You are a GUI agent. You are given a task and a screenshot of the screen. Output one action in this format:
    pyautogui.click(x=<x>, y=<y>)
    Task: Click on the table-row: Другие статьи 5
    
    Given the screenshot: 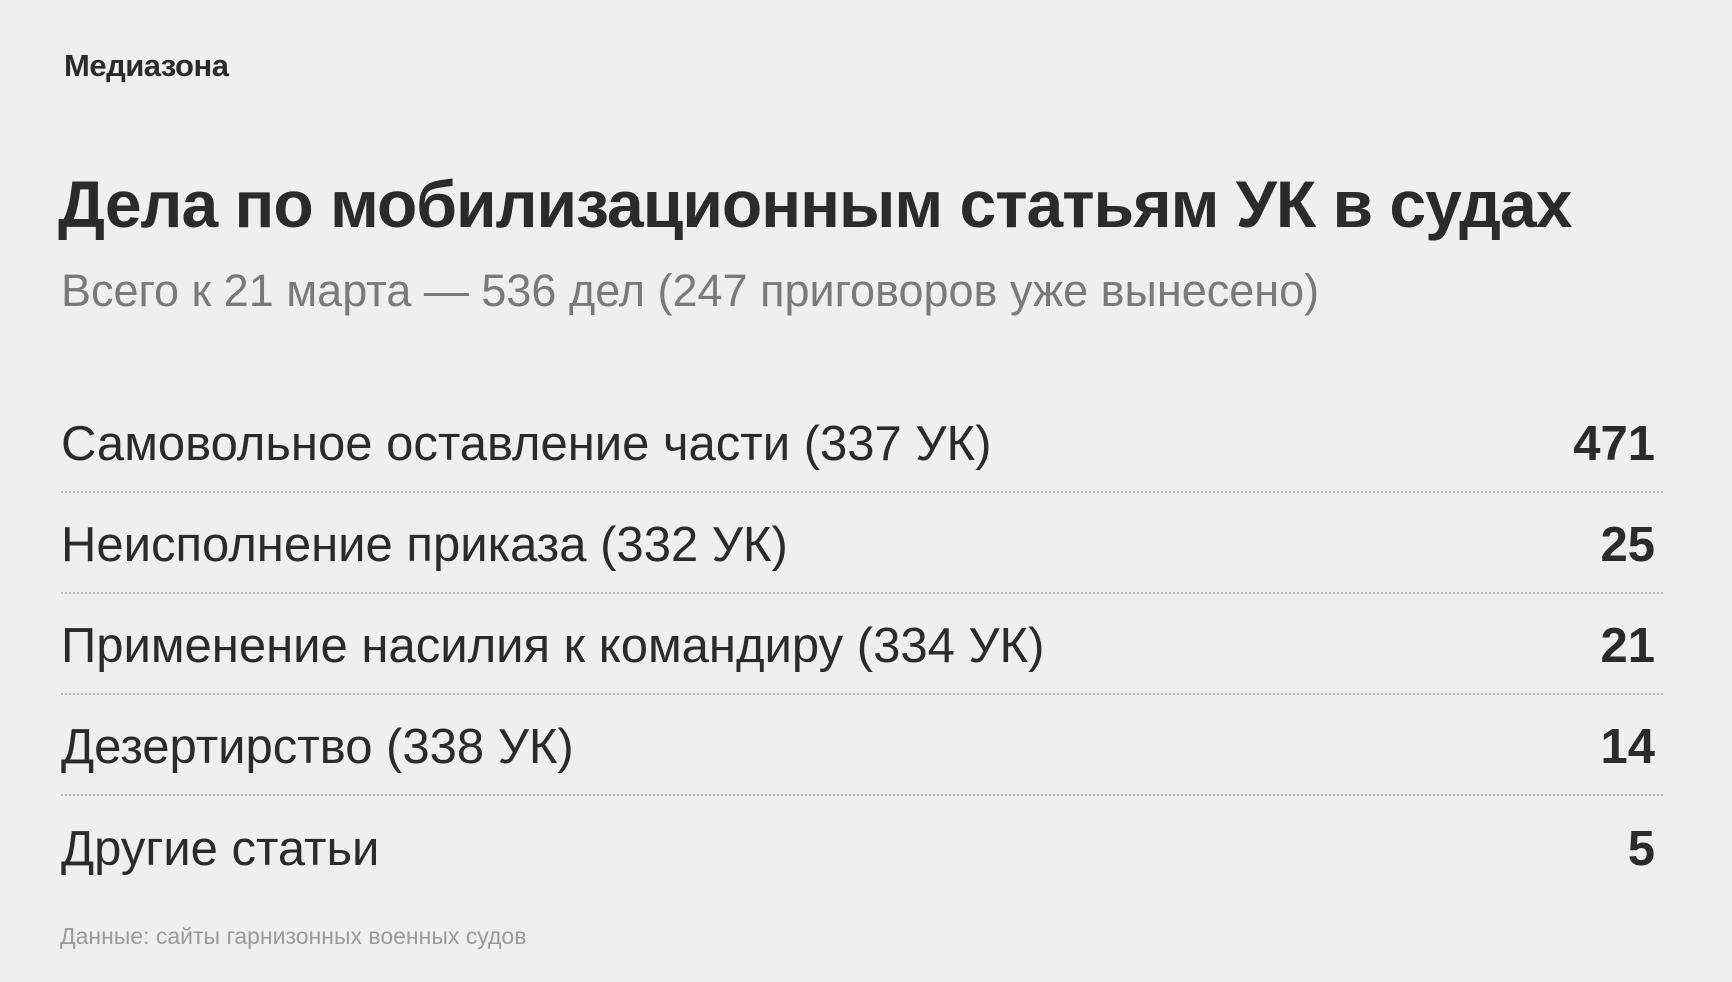 What is the action you would take?
    pyautogui.click(x=862, y=846)
    